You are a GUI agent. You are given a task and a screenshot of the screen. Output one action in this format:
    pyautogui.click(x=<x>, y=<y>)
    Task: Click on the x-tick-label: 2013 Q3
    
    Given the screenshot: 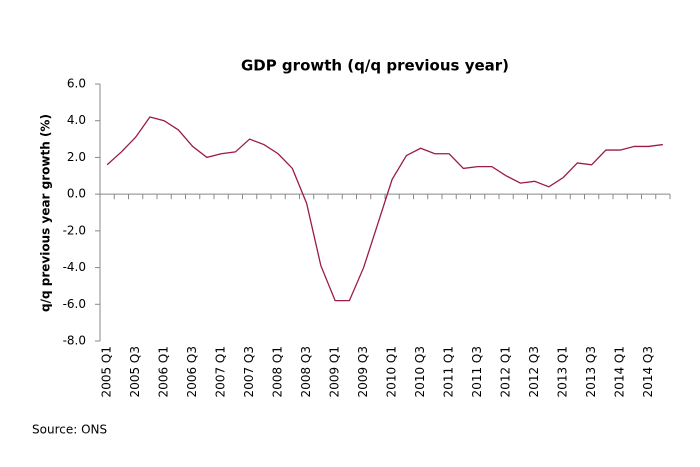 What is the action you would take?
    pyautogui.click(x=591, y=371)
    